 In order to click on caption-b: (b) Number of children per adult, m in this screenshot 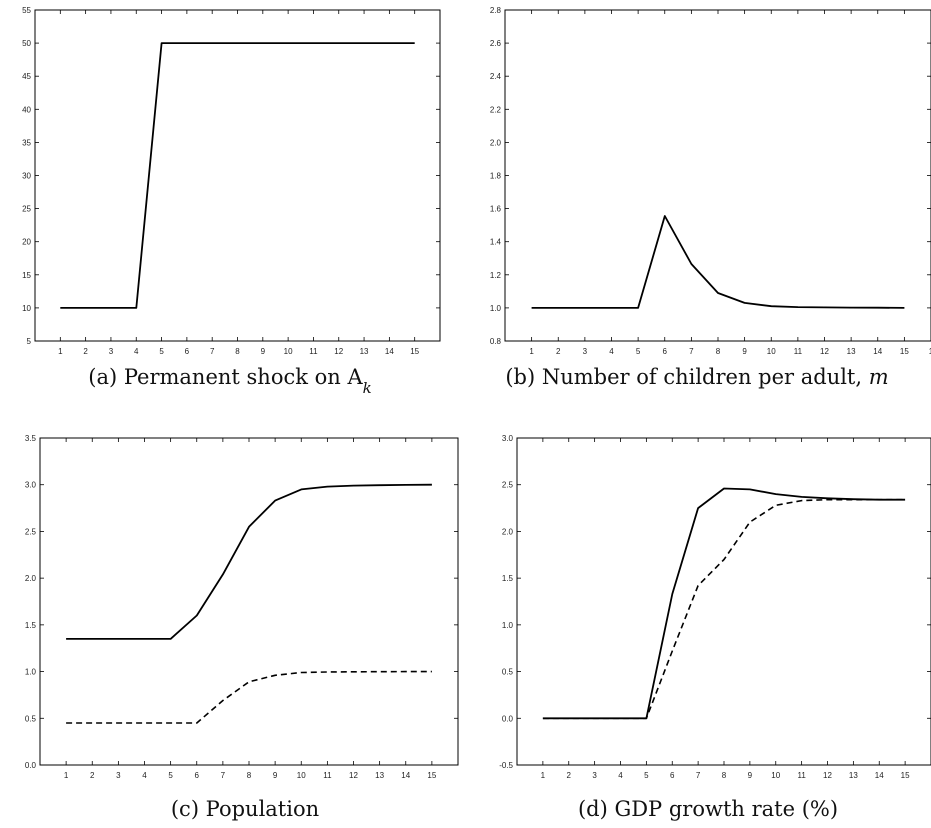, I will do `click(696, 377)`.